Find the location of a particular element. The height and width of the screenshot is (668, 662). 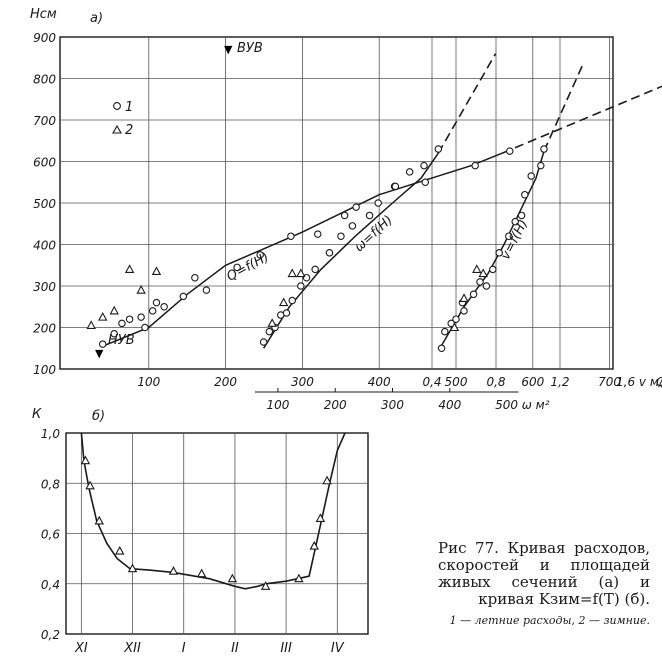

panel-b-ytick: 0,2 is located at coordinates (50, 635).